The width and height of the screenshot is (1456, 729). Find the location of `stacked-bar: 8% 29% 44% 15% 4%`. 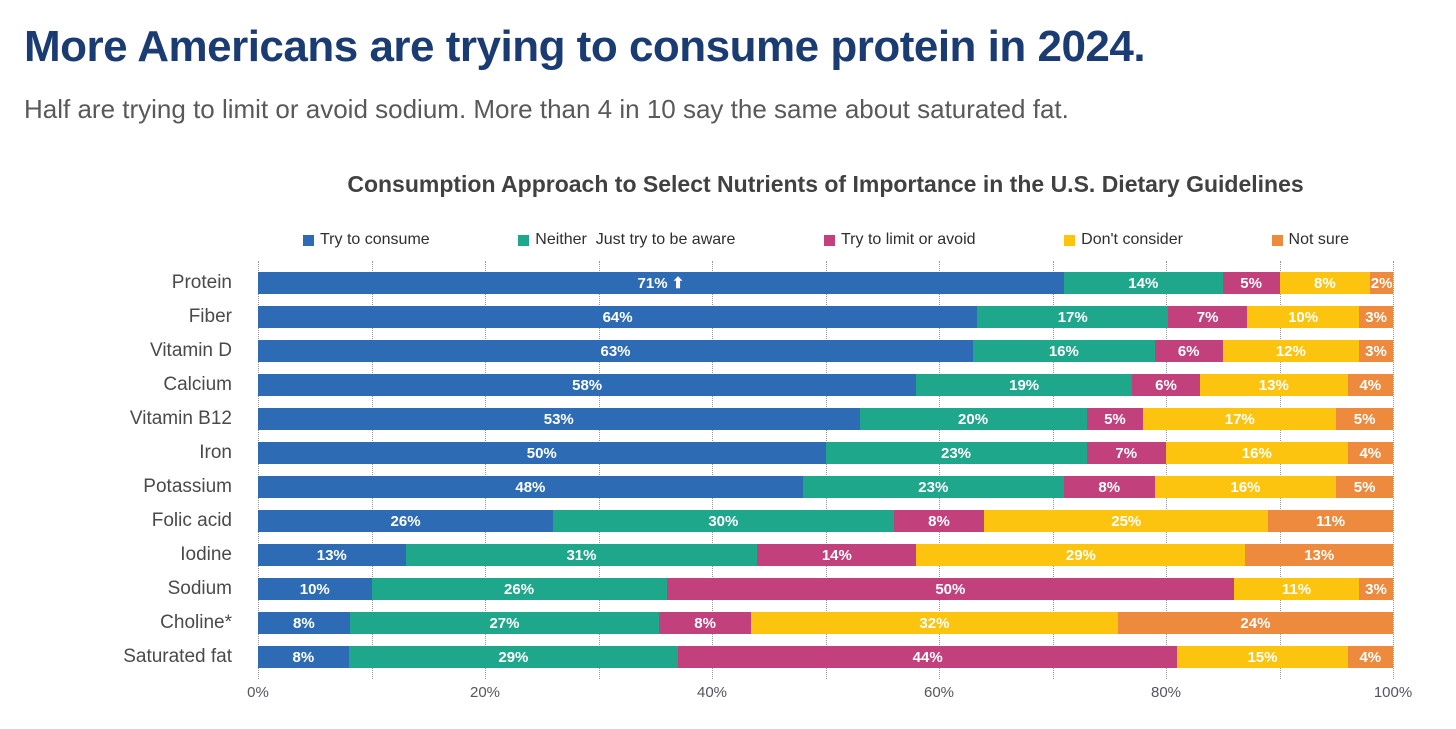

stacked-bar: 8% 29% 44% 15% 4% is located at coordinates (826, 657).